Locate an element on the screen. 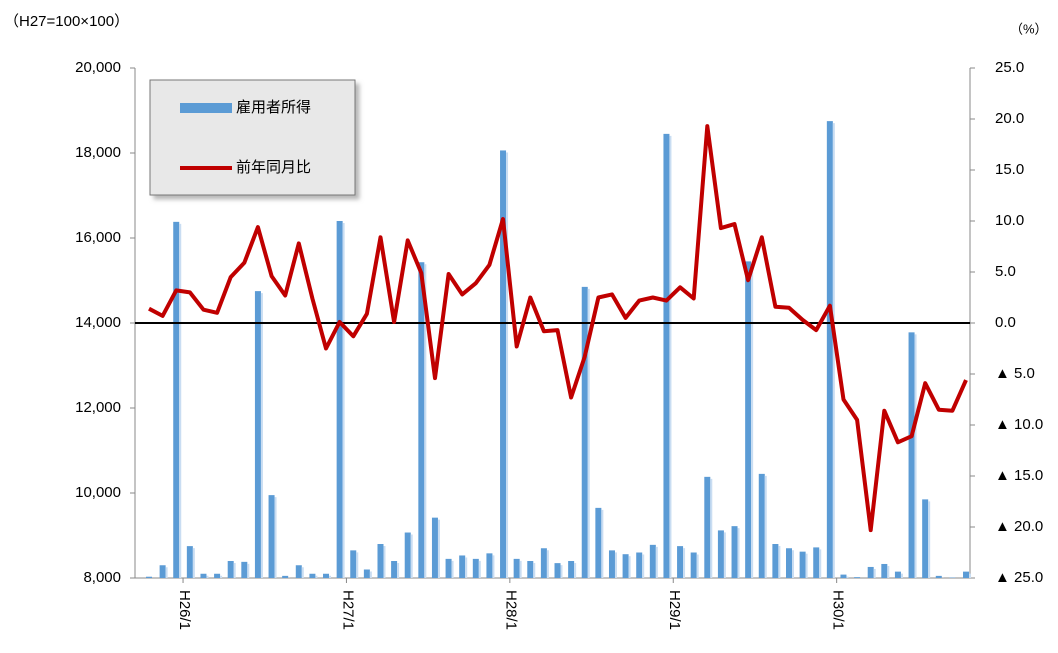  y2-tick-label: 15.0 is located at coordinates (1009, 169).